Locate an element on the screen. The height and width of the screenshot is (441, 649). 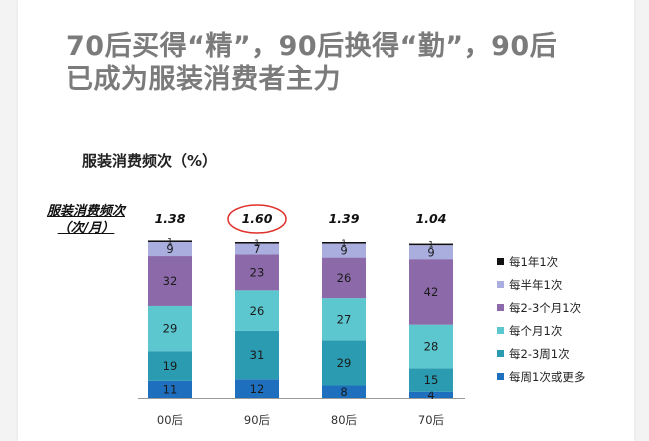
legend-item: 每半年1次 is located at coordinates (562, 284).